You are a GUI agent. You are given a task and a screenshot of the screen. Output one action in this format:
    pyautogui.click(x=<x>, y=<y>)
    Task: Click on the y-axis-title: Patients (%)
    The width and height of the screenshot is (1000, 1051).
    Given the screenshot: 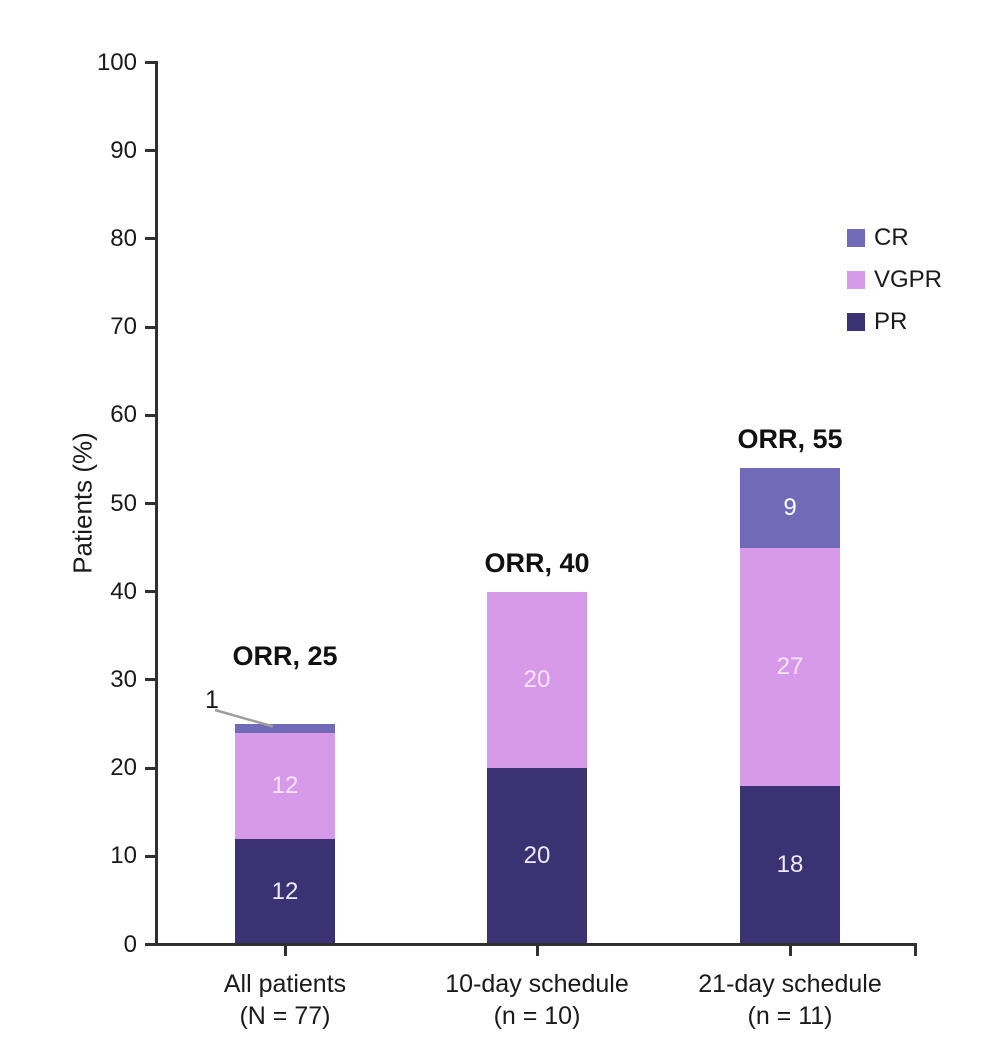 What is the action you would take?
    pyautogui.click(x=82, y=503)
    